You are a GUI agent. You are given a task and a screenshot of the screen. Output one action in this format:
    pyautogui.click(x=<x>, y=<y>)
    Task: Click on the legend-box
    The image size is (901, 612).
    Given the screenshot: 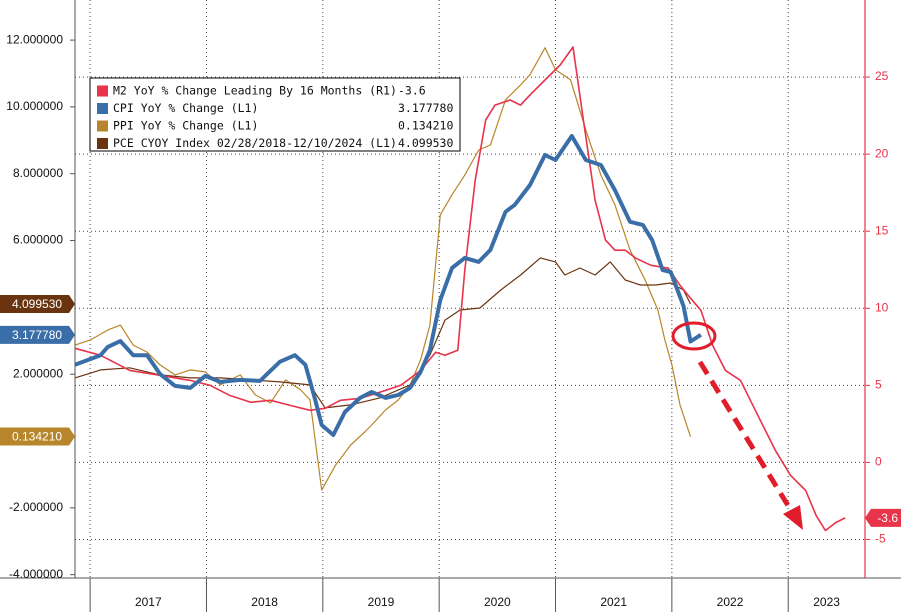 What is the action you would take?
    pyautogui.click(x=275, y=114)
    